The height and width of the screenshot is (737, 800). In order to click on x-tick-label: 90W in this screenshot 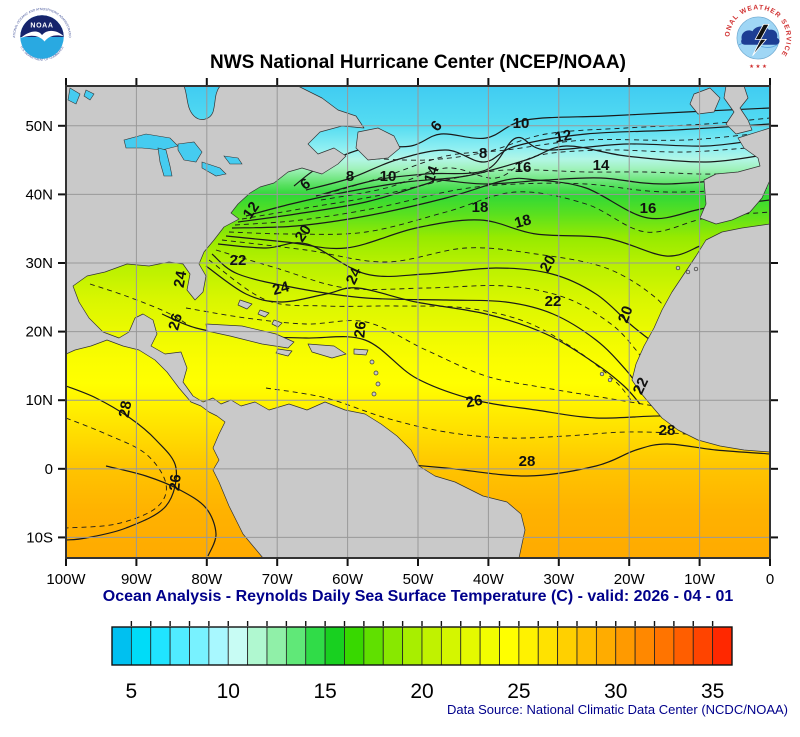, I will do `click(137, 579)`.